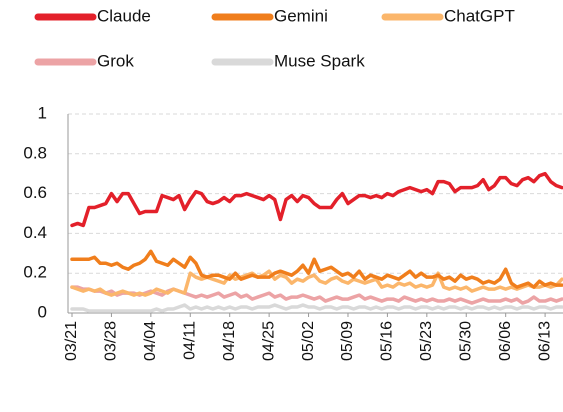 This screenshot has height=412, width=563. What do you see at coordinates (111, 341) in the screenshot?
I see `x-tick-label: 03/28` at bounding box center [111, 341].